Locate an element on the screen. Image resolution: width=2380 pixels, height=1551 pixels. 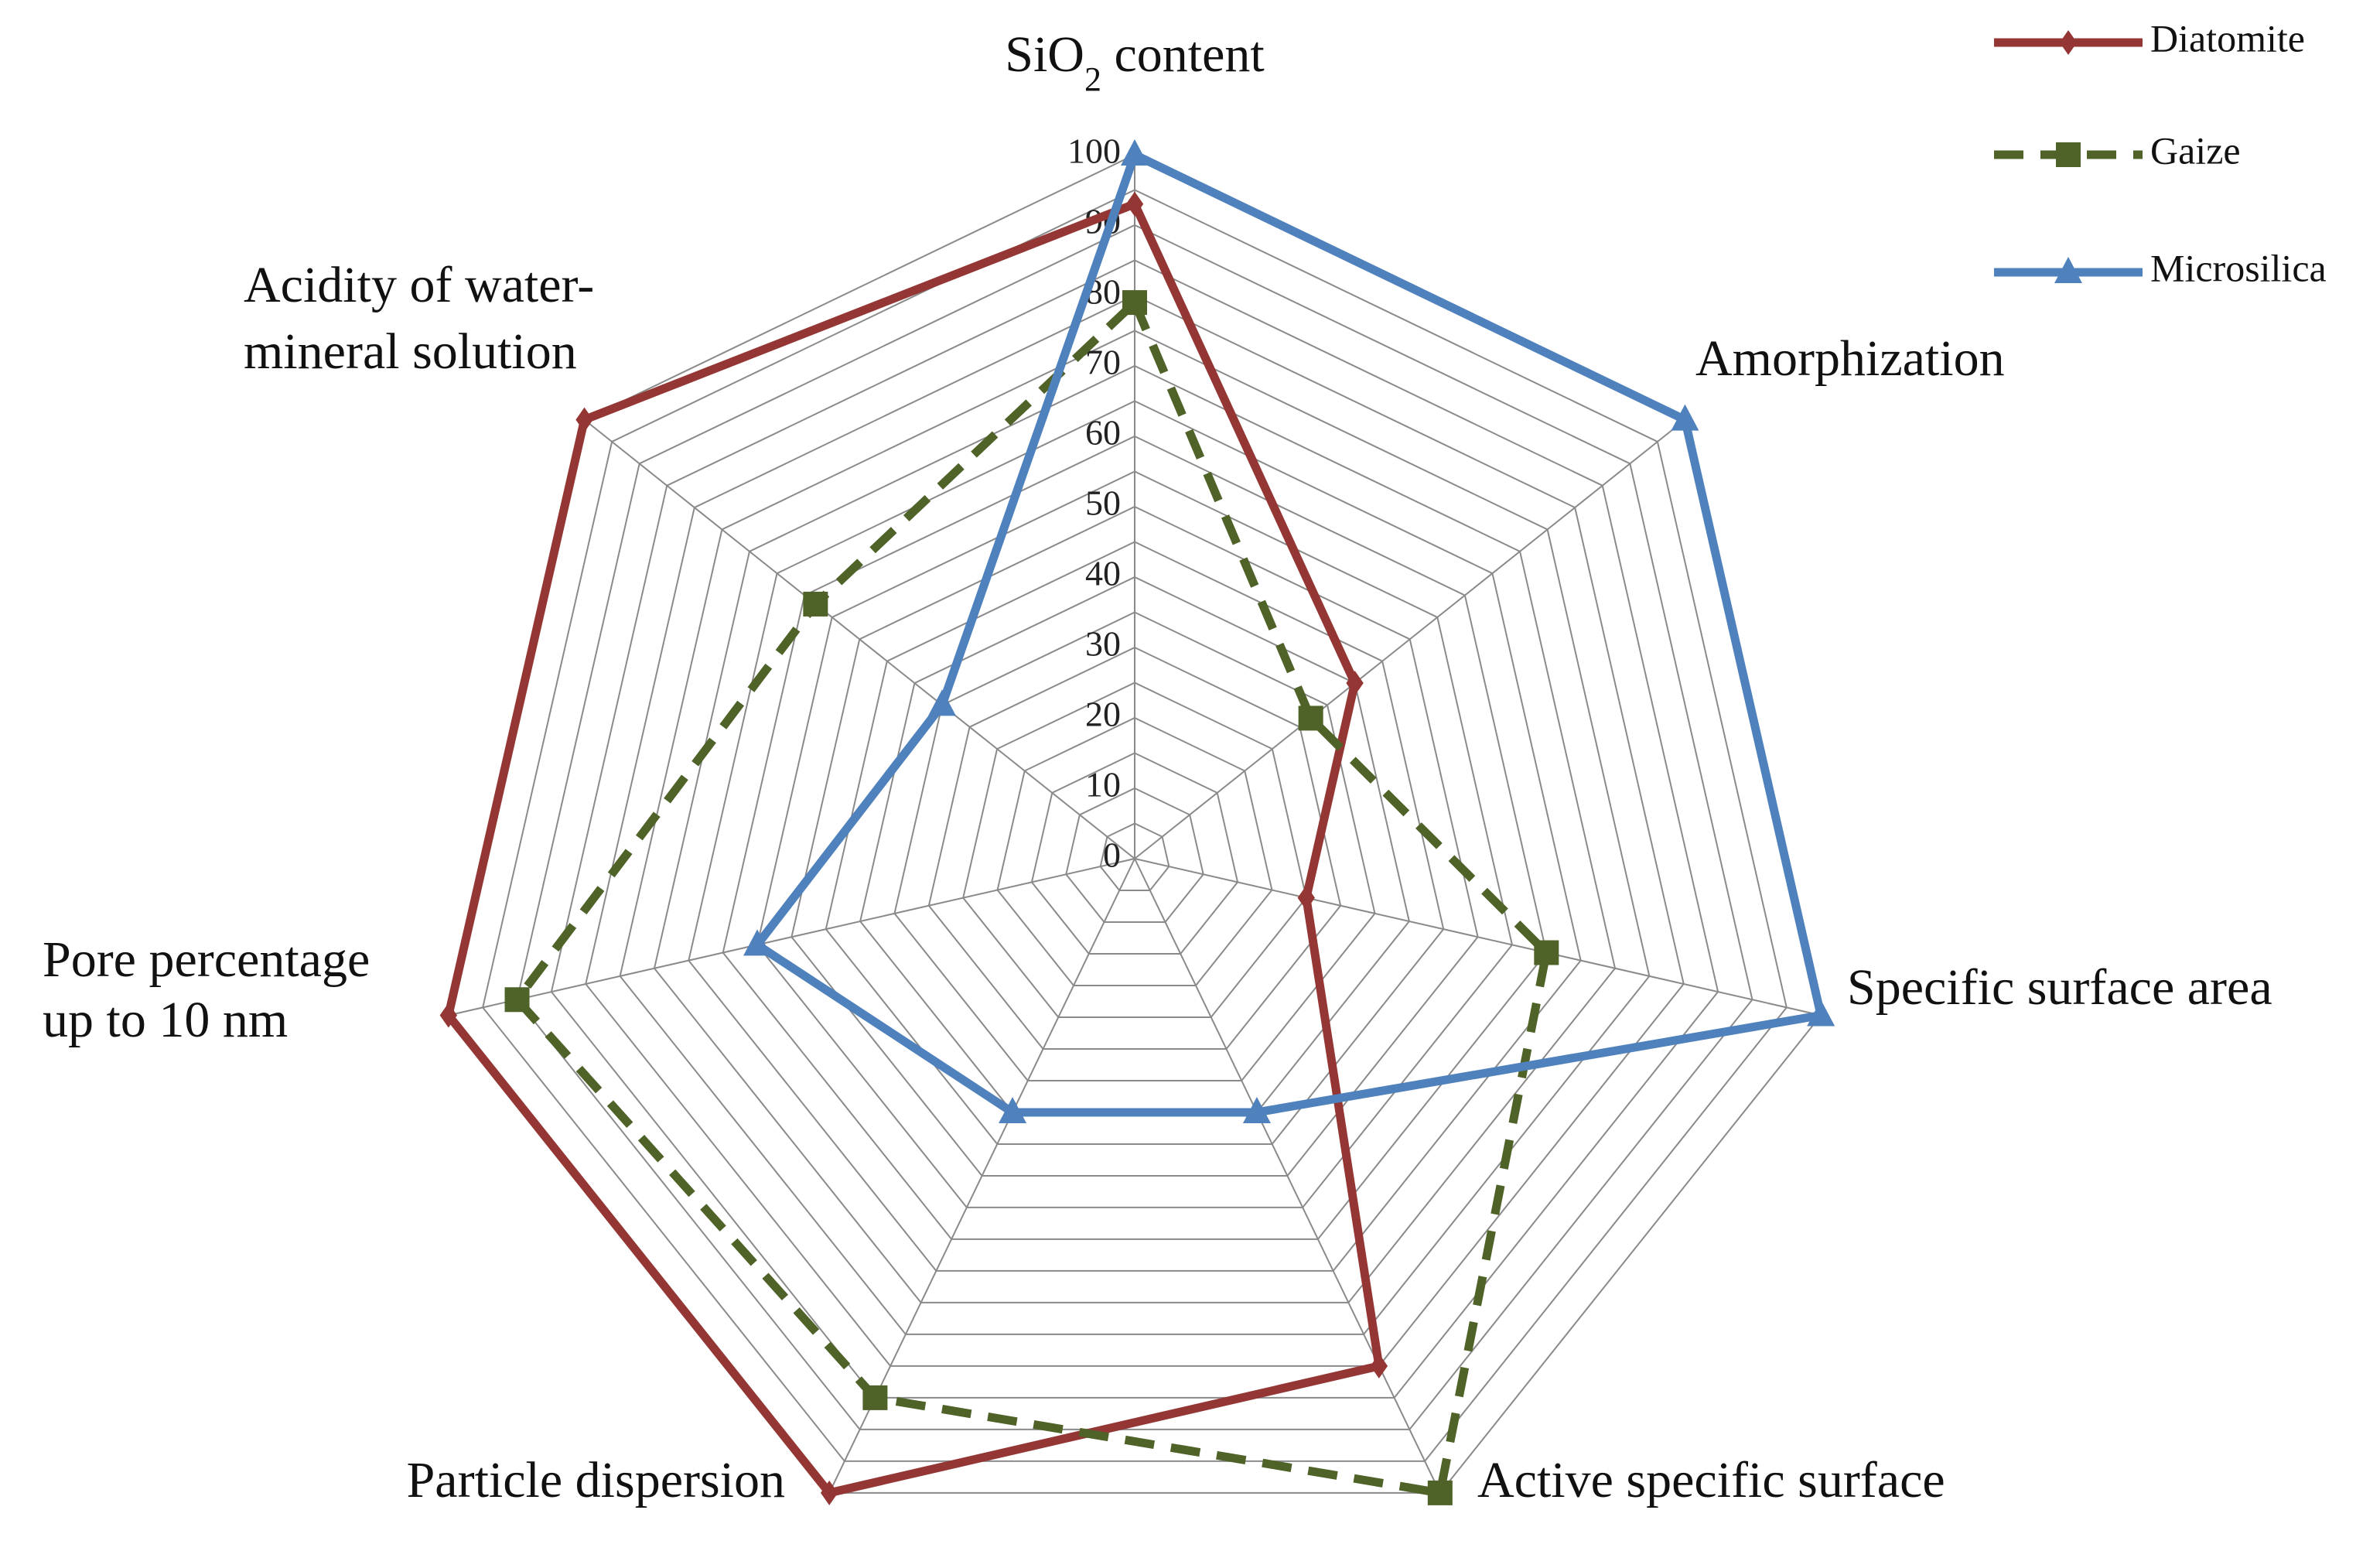
axis-label: Acidity of water-mineral solution is located at coordinates (419, 318).